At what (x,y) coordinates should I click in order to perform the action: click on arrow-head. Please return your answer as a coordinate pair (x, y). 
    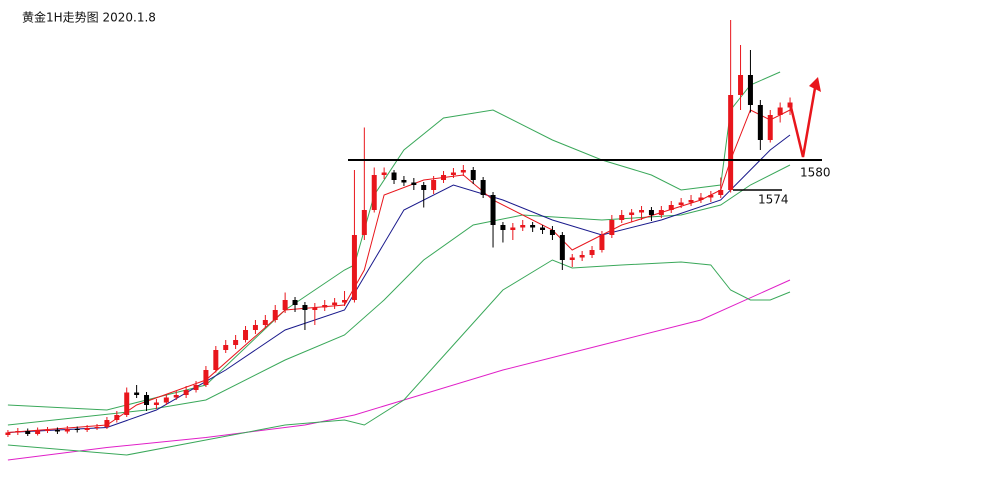
    Looking at the image, I should click on (815, 84).